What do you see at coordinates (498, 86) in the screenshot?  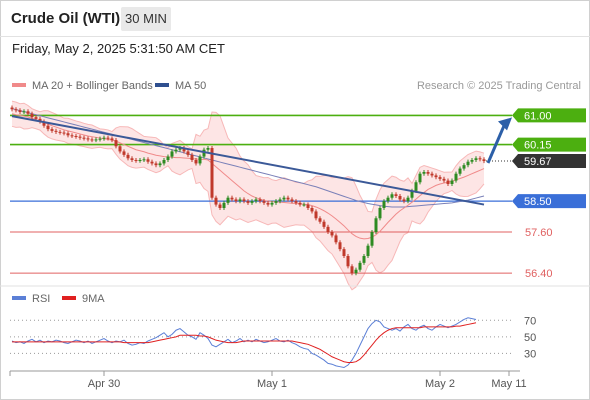 I see `copyright-label: Research © 2025 Trading Central` at bounding box center [498, 86].